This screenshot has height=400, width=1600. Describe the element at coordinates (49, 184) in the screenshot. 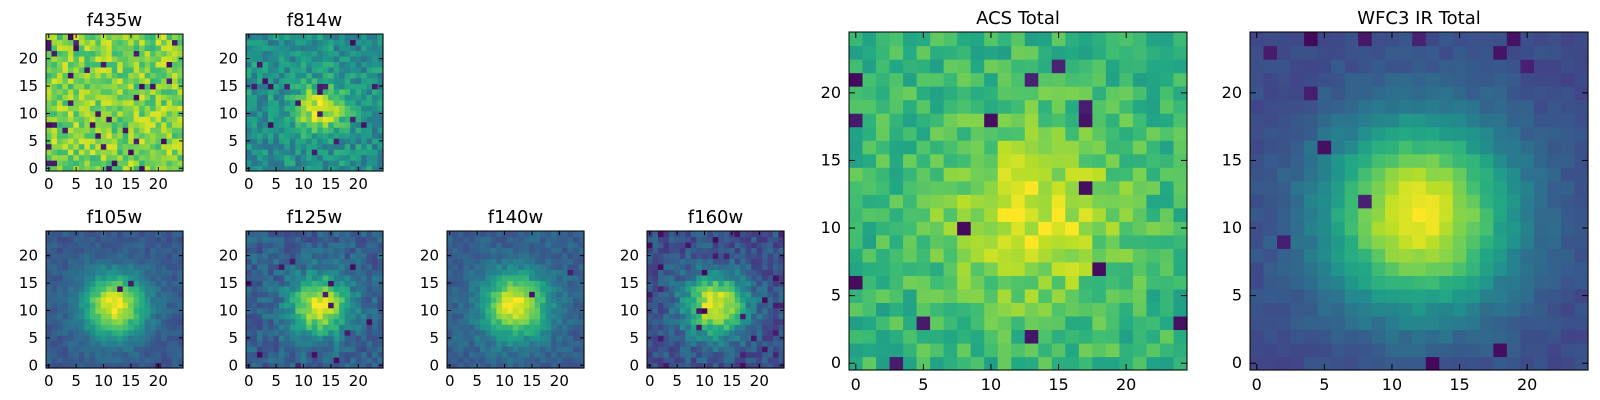

I see `x-tick-label: 0` at that location.